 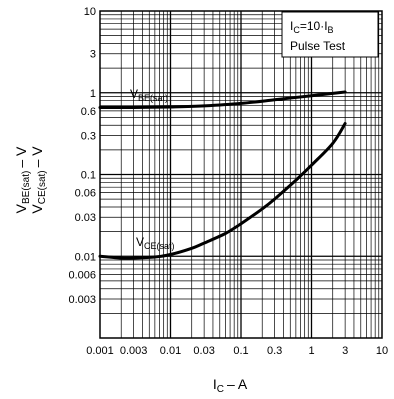 What do you see at coordinates (85, 257) in the screenshot?
I see `y-tick-label: 0.01` at bounding box center [85, 257].